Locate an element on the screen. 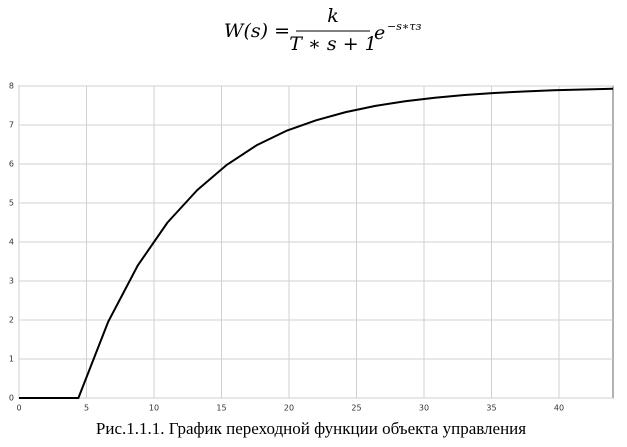 The height and width of the screenshot is (447, 627). x-tick-label: 10 is located at coordinates (154, 408).